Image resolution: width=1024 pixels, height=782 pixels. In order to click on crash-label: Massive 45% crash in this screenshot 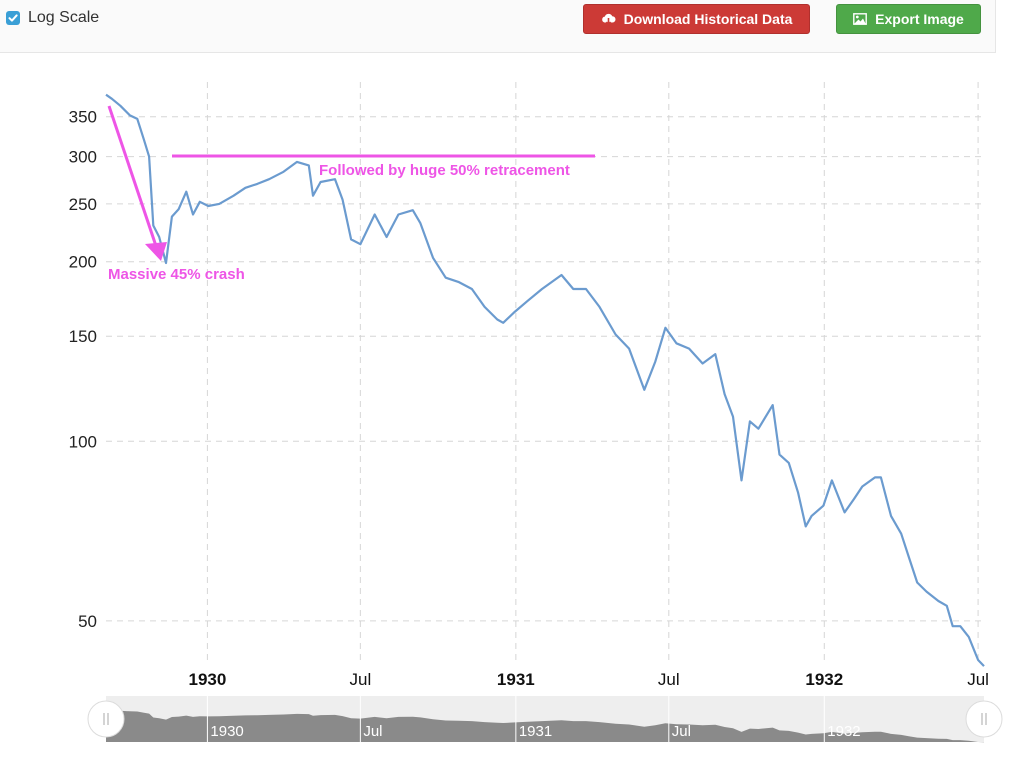, I will do `click(176, 274)`.